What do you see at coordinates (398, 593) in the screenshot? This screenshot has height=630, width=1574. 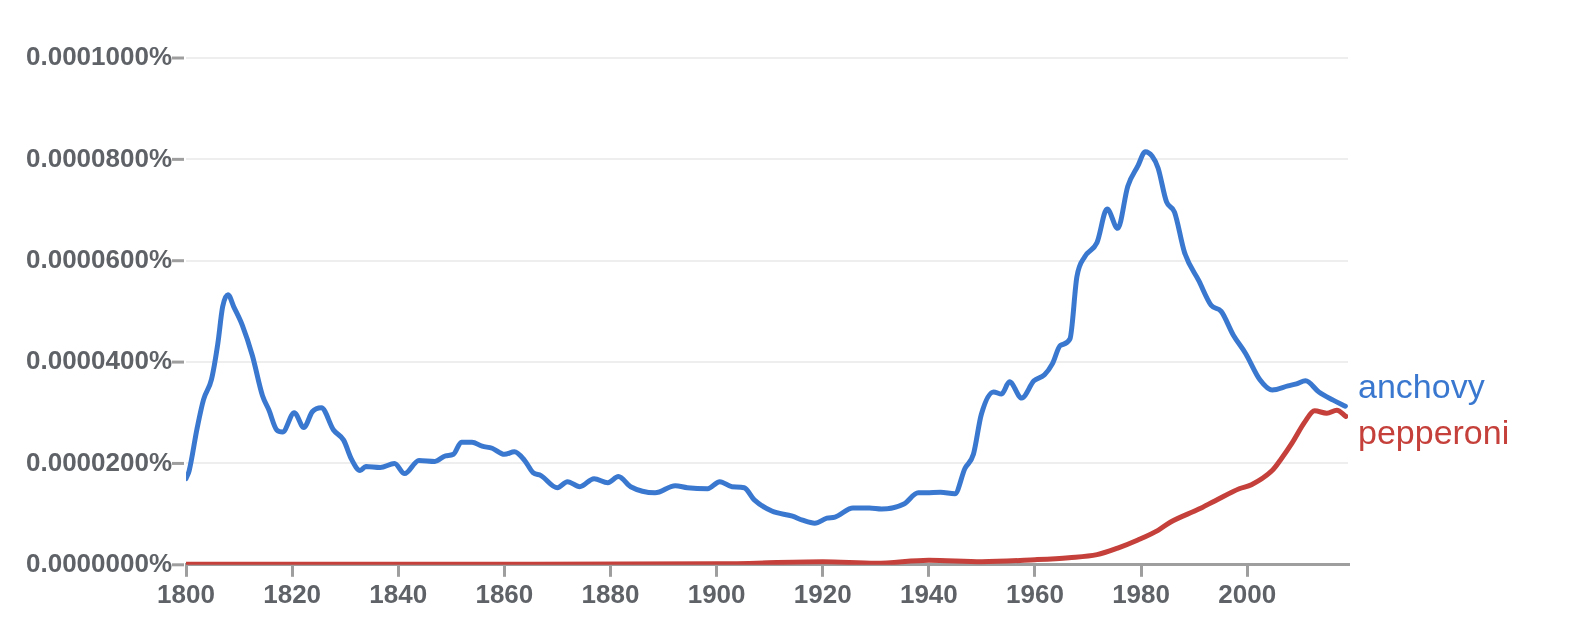 I see `x-tick-label: 1840` at bounding box center [398, 593].